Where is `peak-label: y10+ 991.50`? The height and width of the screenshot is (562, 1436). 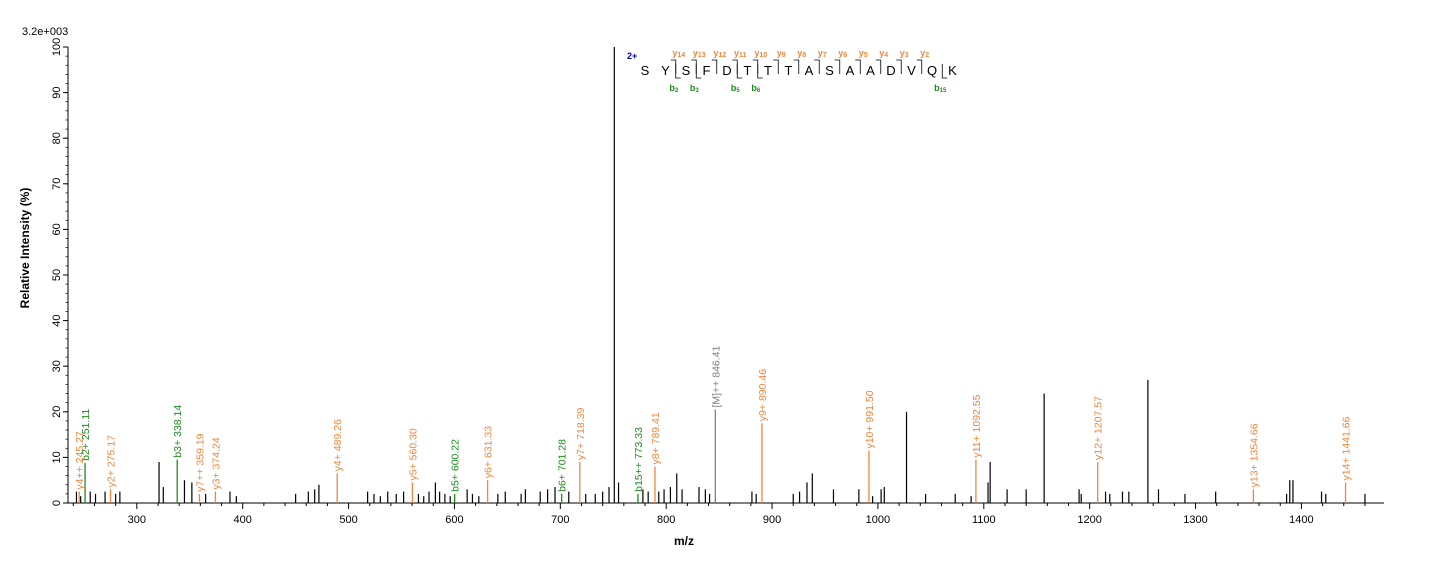
peak-label: y10+ 991.50 is located at coordinates (870, 419).